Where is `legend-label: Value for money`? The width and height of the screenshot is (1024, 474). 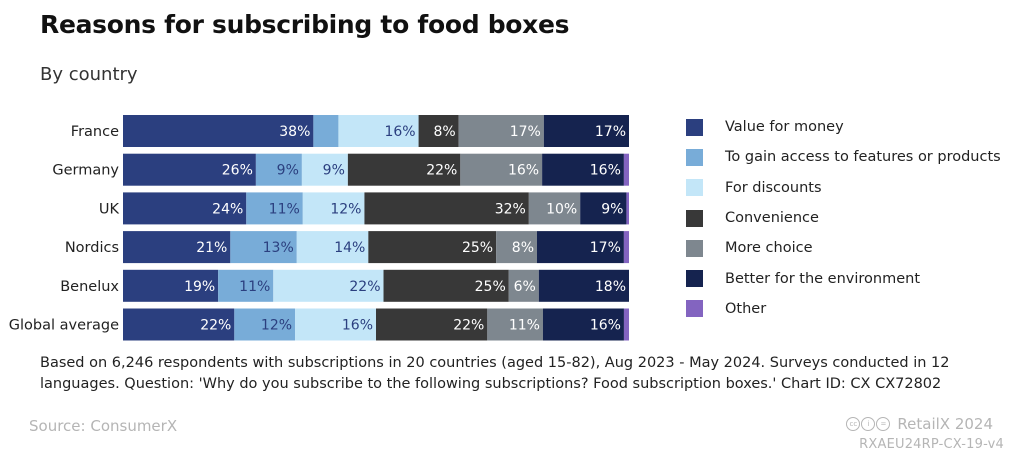 legend-label: Value for money is located at coordinates (784, 127).